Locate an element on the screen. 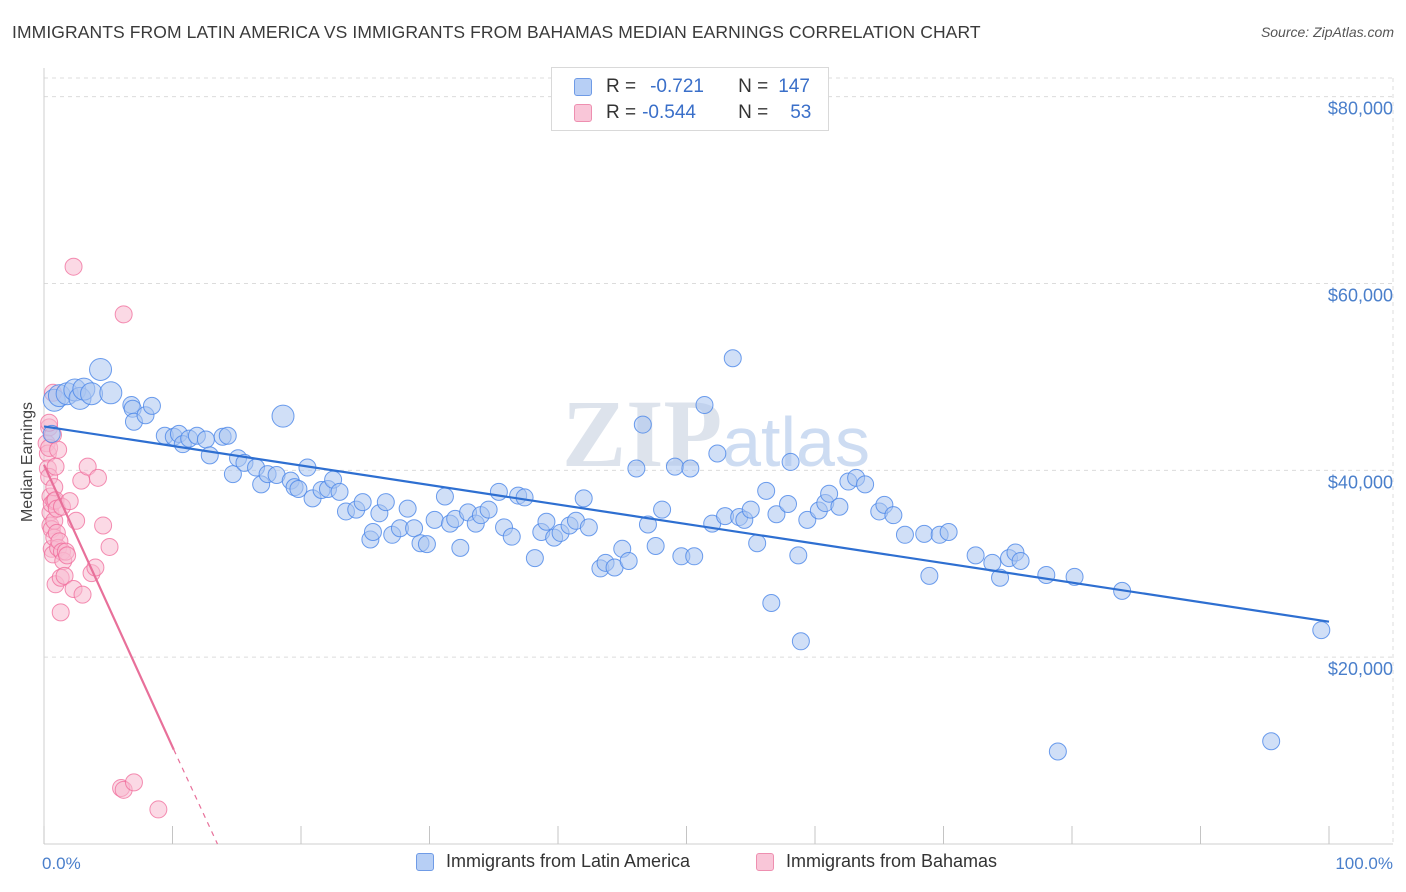 The width and height of the screenshot is (1406, 892). watermark-atlas: atlas is located at coordinates (796, 442).